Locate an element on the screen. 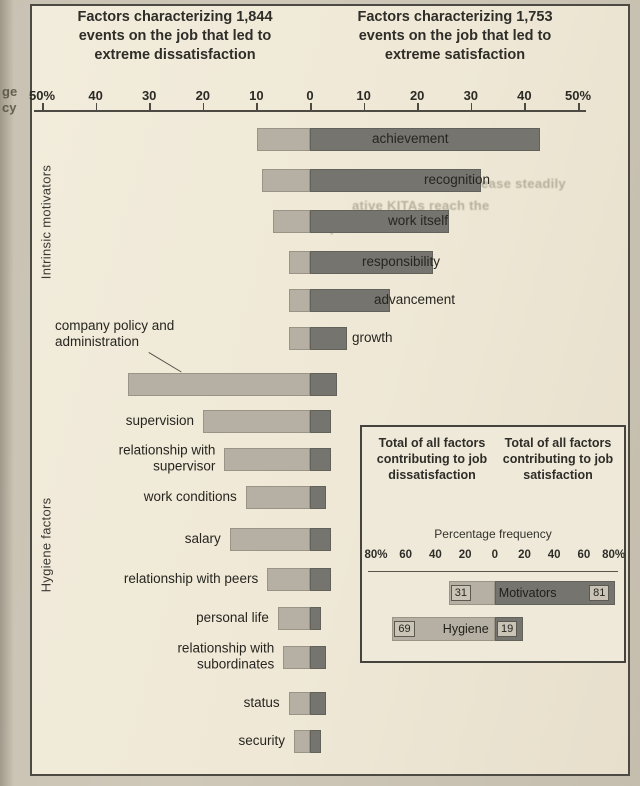 The width and height of the screenshot is (640, 786). bleedthrough-text: ative KITAs reach the is located at coordinates (421, 205).